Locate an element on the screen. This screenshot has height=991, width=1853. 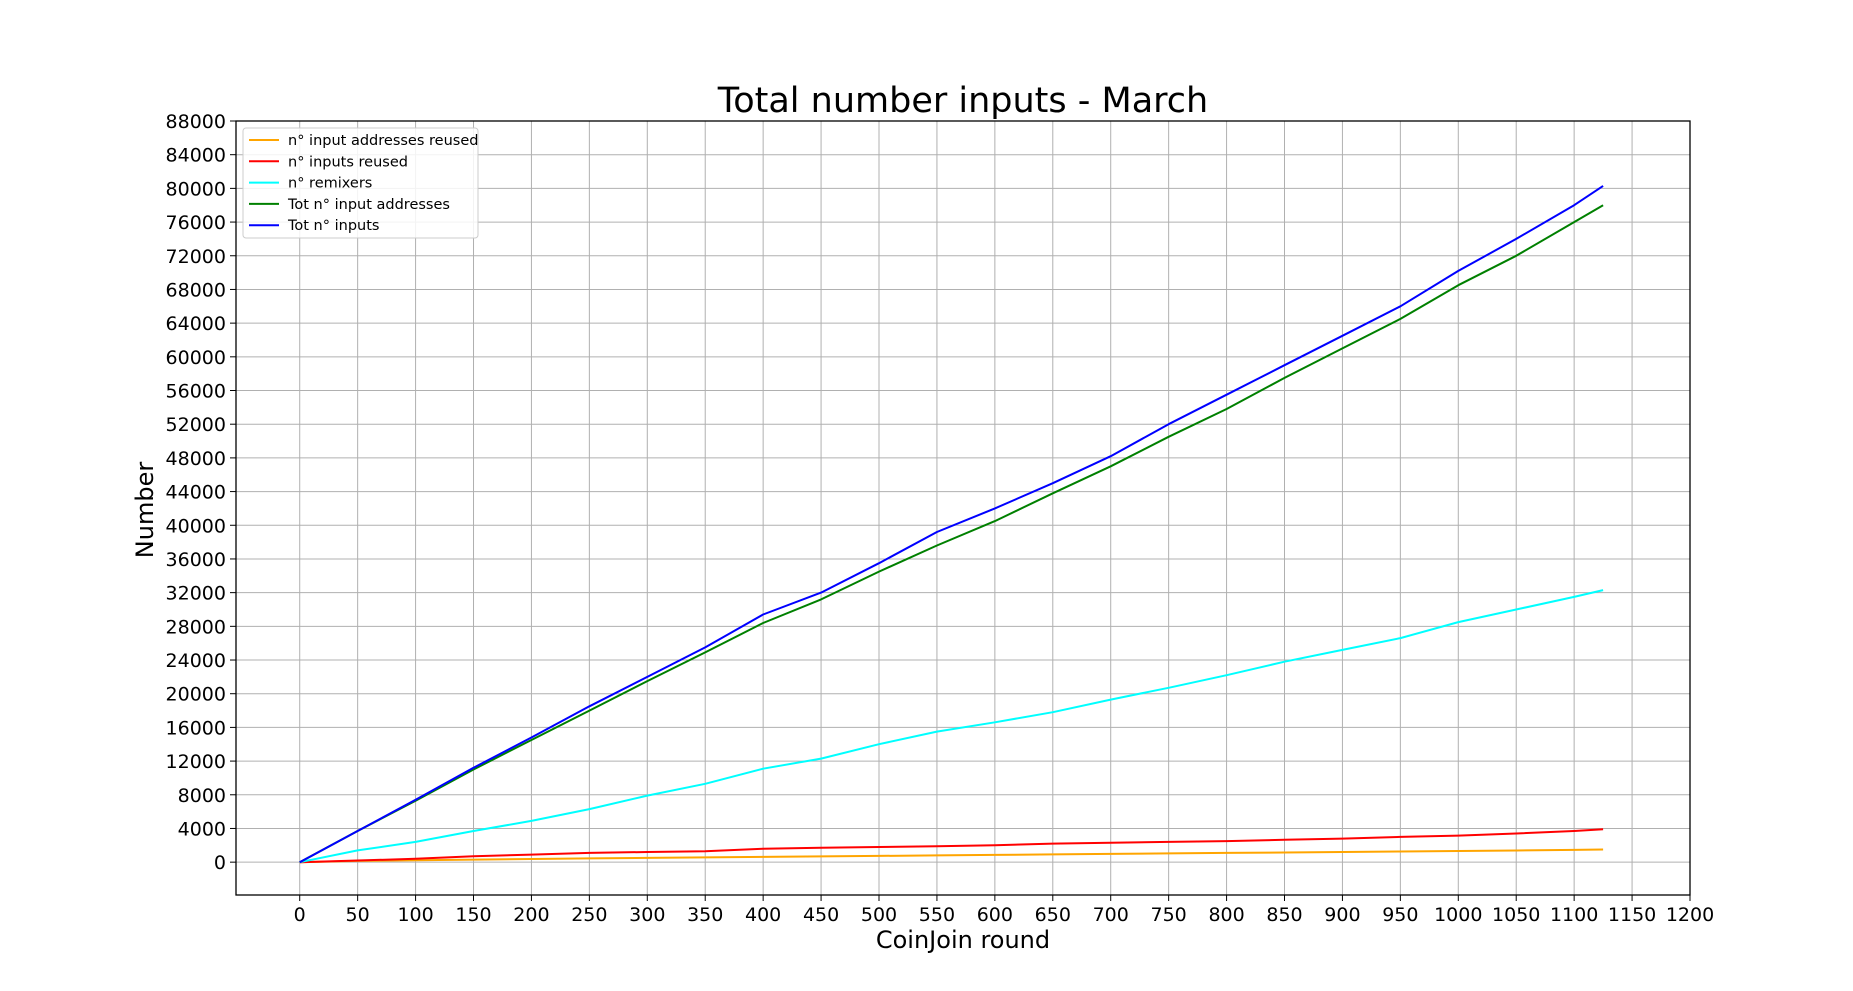
x-tick-label: 800 is located at coordinates (1226, 915).